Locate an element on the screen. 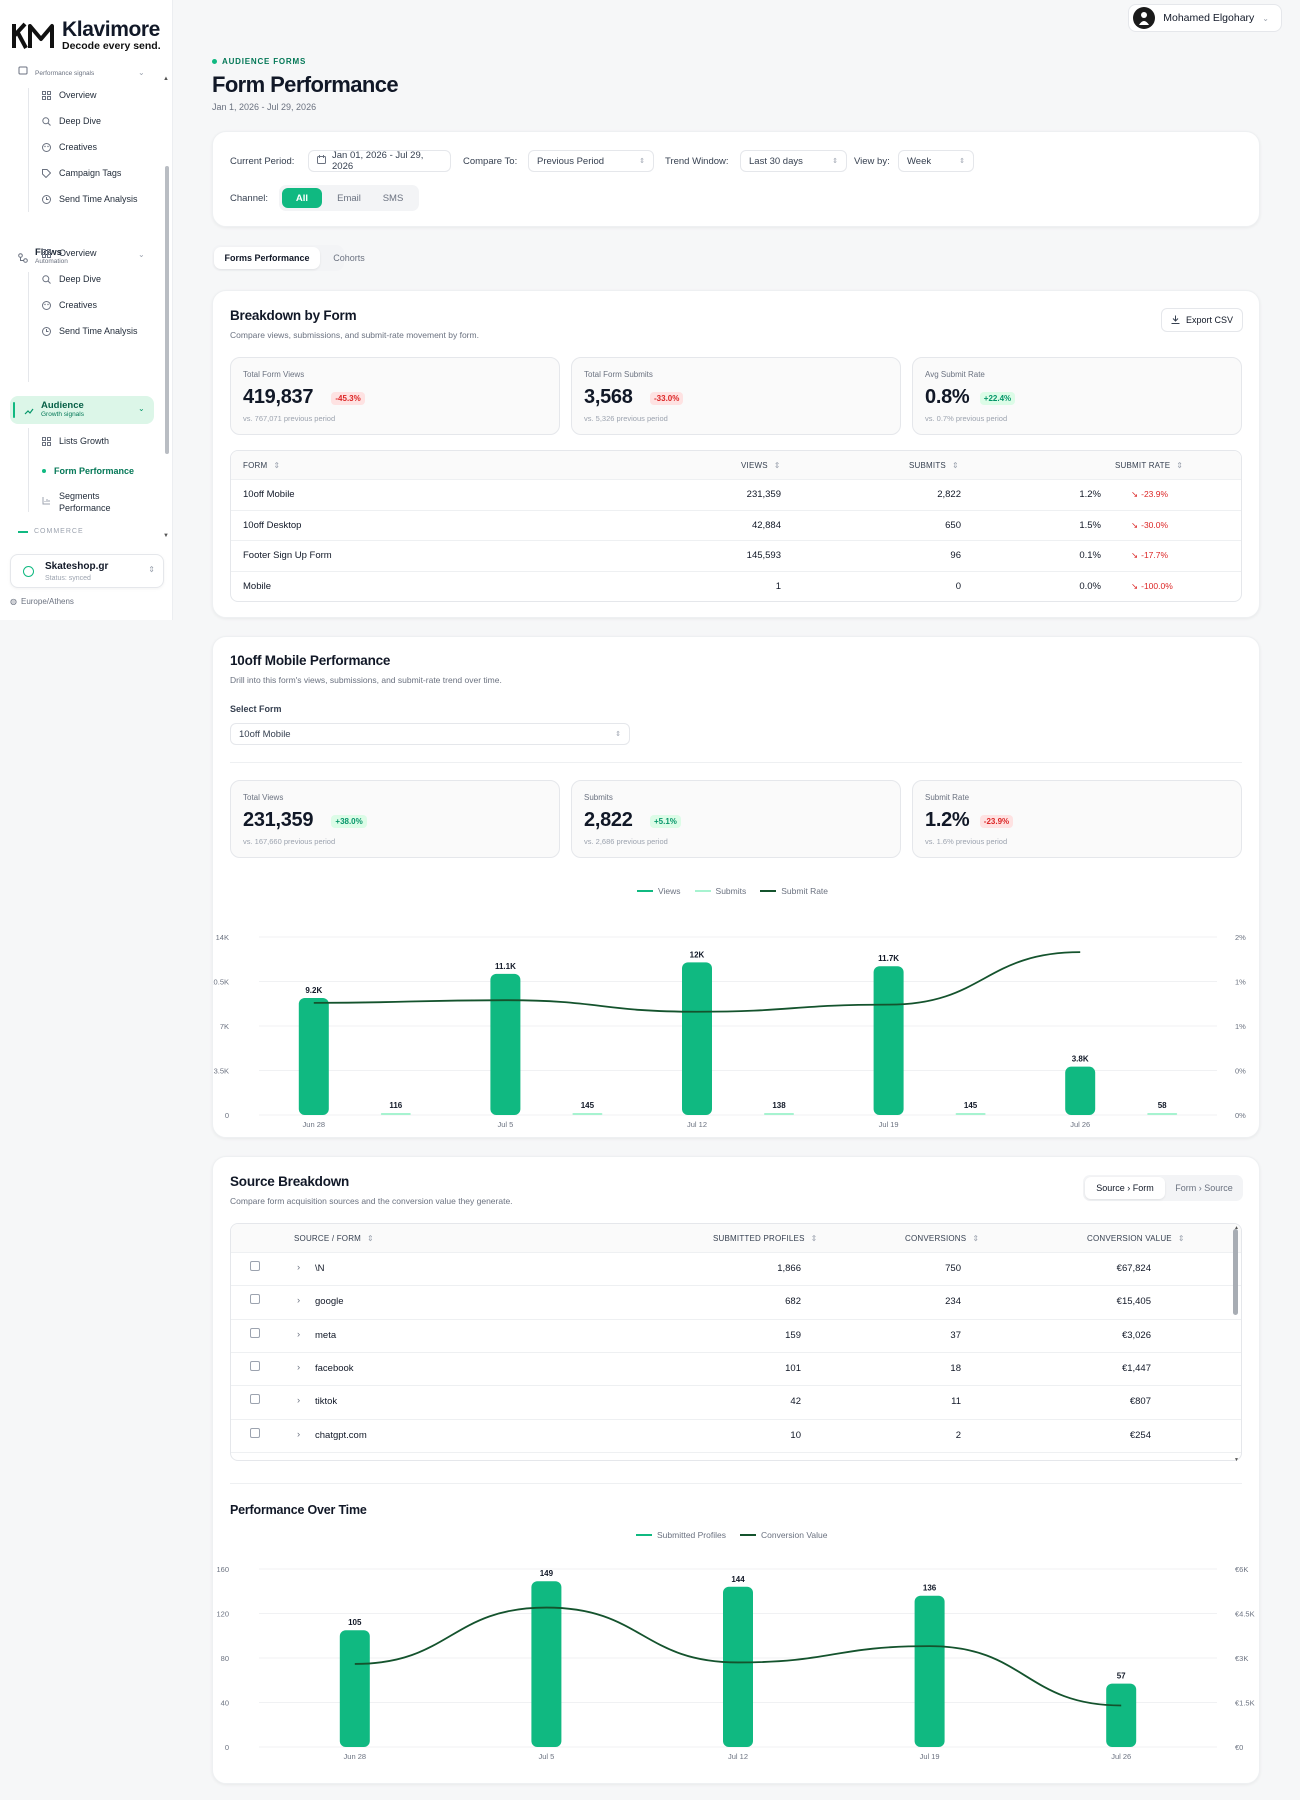 The width and height of the screenshot is (1300, 1800). viewby-select: Week ⇕ is located at coordinates (936, 161).